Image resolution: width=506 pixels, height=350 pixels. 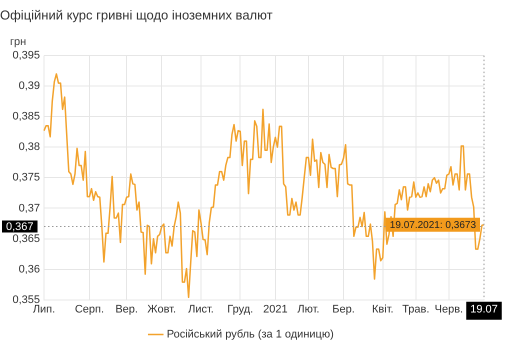 I want to click on y-axis-title: грн, so click(x=18, y=42).